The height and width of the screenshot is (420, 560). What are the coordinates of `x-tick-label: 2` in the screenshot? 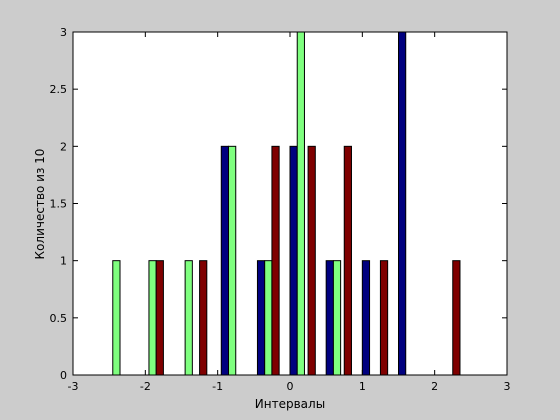 It's located at (434, 386).